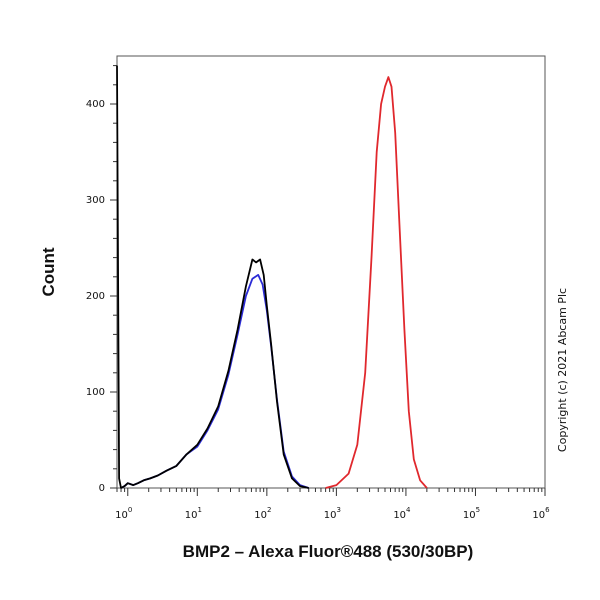 This screenshot has width=600, height=600. Describe the element at coordinates (48, 271) in the screenshot. I see `y-axis-title: Count` at that location.